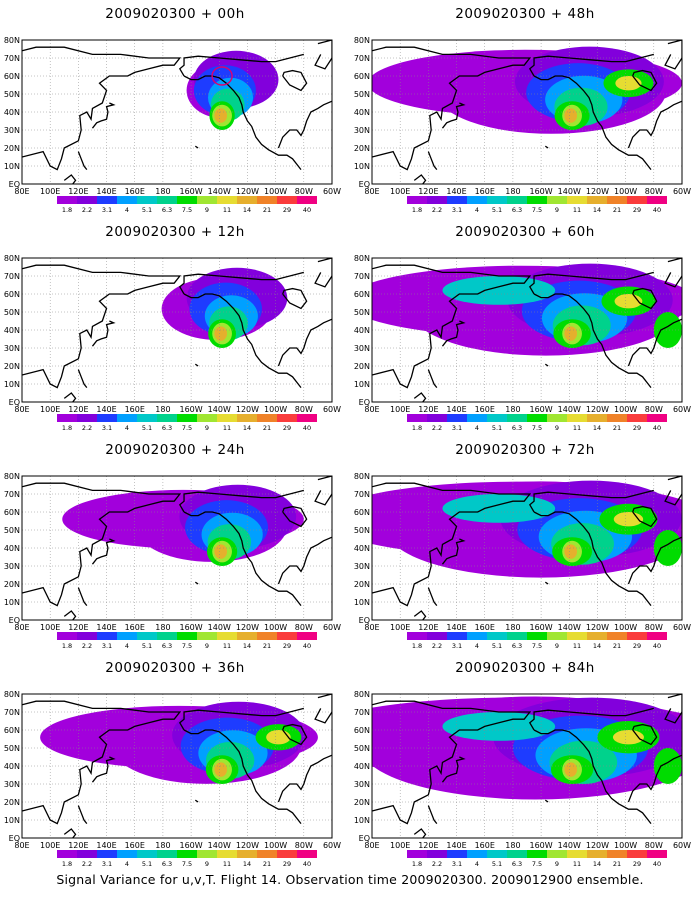 The image size is (700, 900). I want to click on variance-shading, so click(527, 529).